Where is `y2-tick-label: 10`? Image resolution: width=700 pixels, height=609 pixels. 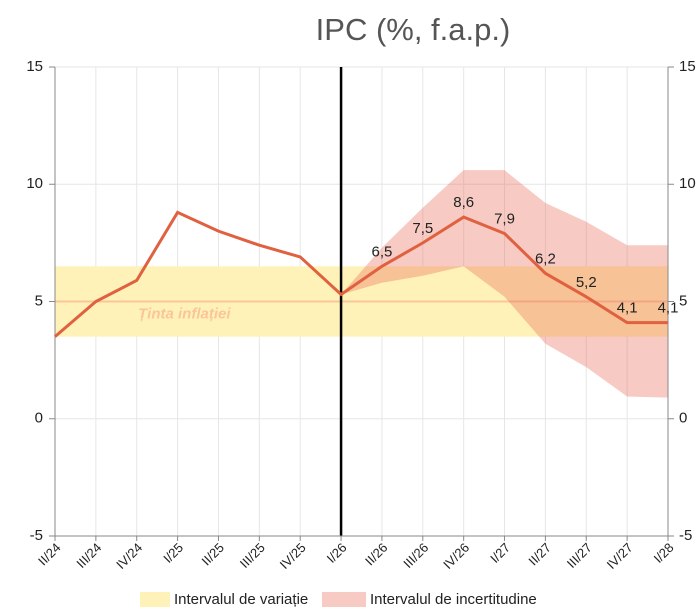 y2-tick-label: 10 is located at coordinates (687, 183).